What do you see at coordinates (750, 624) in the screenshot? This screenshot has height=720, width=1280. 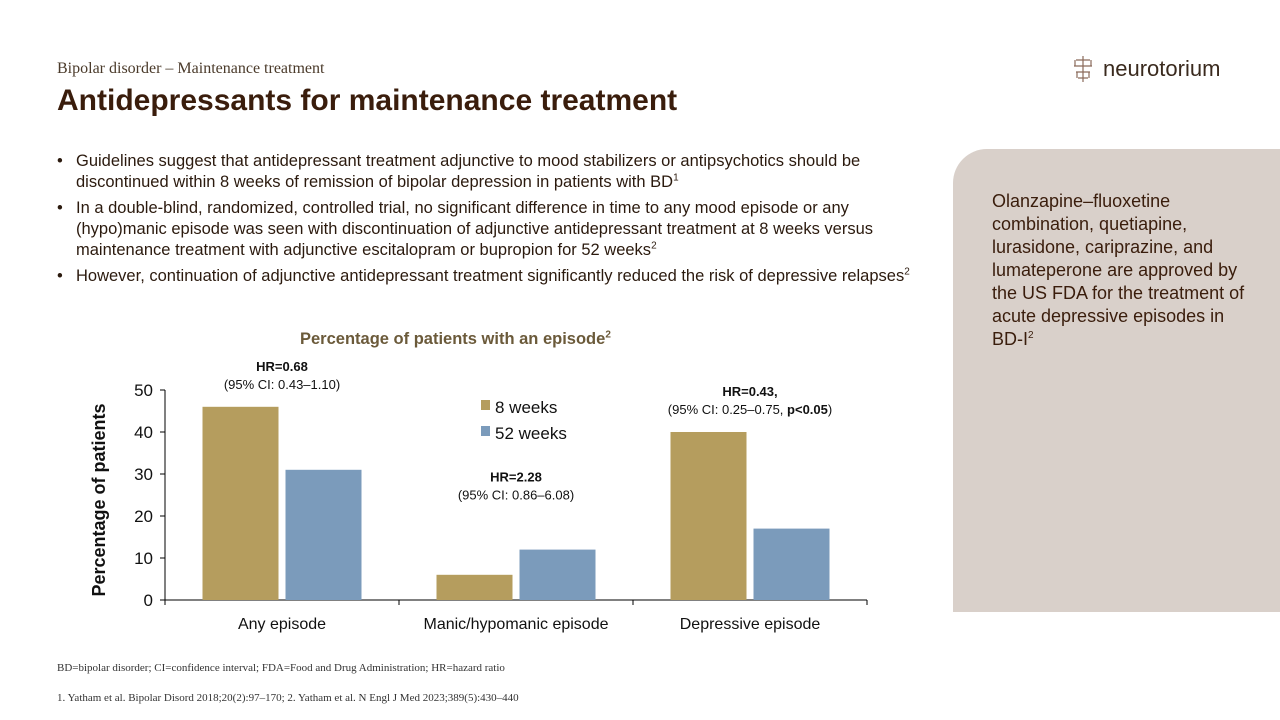 I see `x-tick-label: Depressive episode` at bounding box center [750, 624].